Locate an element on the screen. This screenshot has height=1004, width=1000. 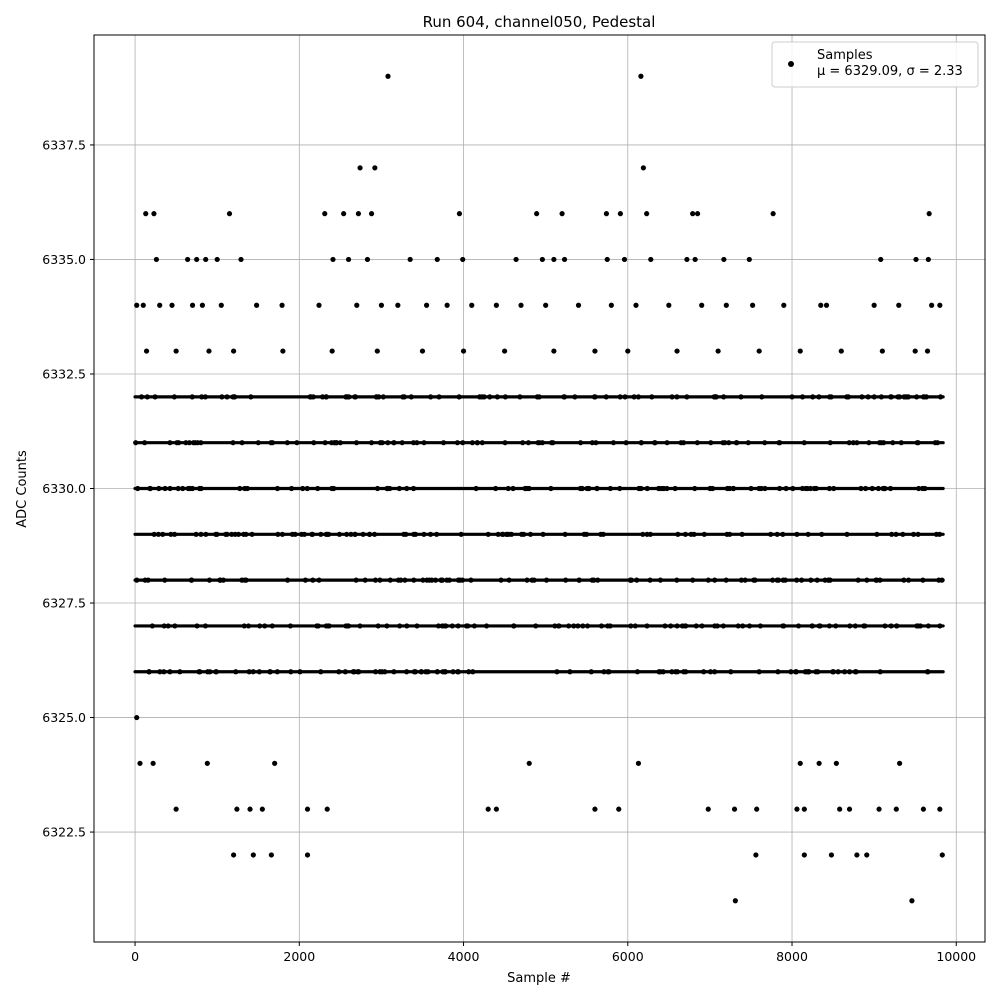
y-tick-label: 6322.5 is located at coordinates (64, 832).